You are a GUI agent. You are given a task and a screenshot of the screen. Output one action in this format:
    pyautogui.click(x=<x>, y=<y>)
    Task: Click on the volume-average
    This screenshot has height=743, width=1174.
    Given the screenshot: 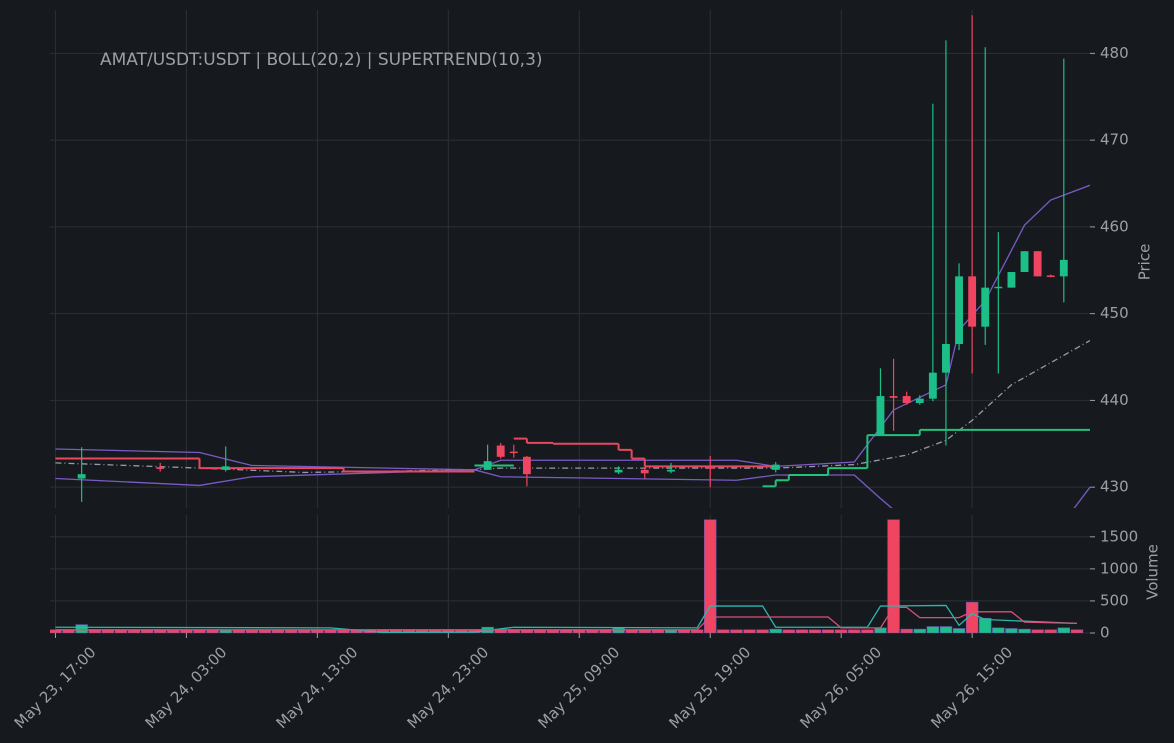 What is the action you would take?
    pyautogui.click(x=566, y=618)
    